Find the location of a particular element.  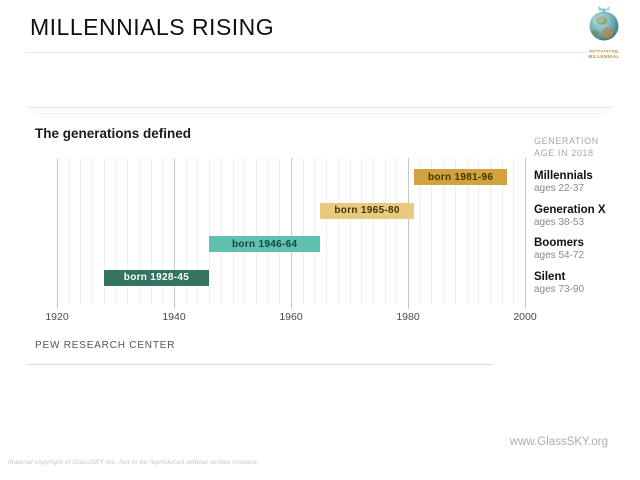

generation-bar: born 1965-80 is located at coordinates (367, 210).